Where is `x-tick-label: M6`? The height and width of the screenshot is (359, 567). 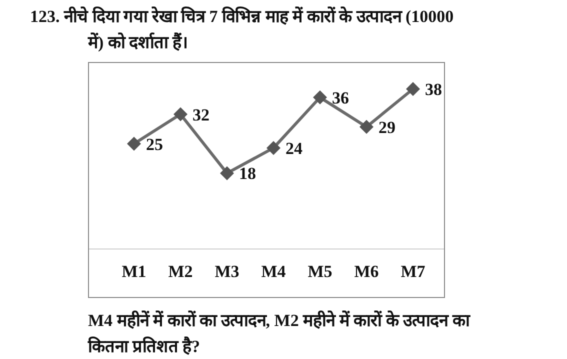 x-tick-label: M6 is located at coordinates (366, 272).